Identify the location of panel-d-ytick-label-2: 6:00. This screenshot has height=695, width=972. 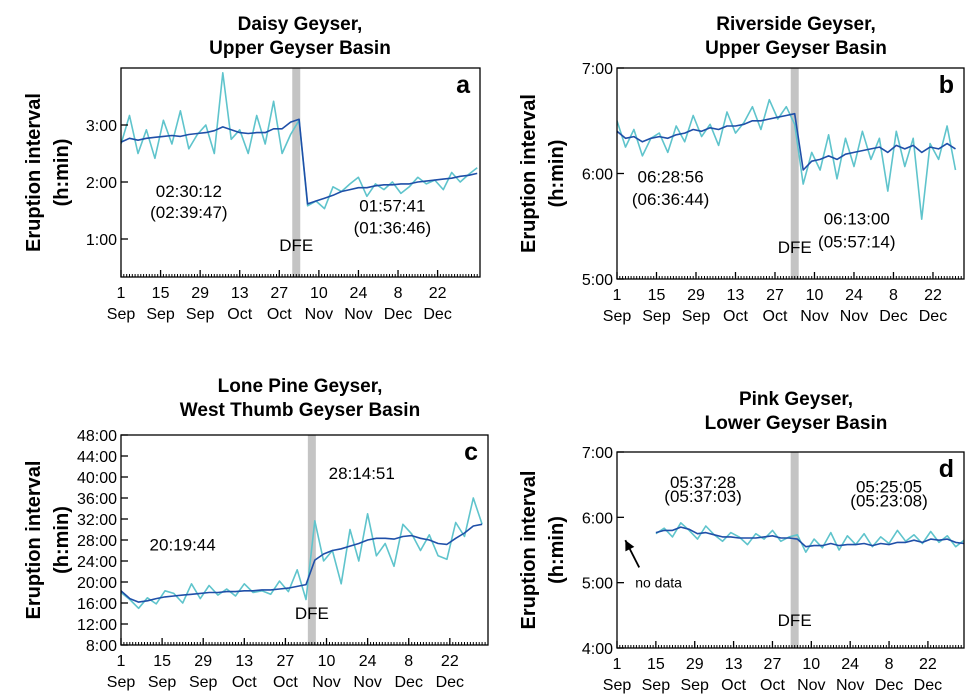
(597, 518).